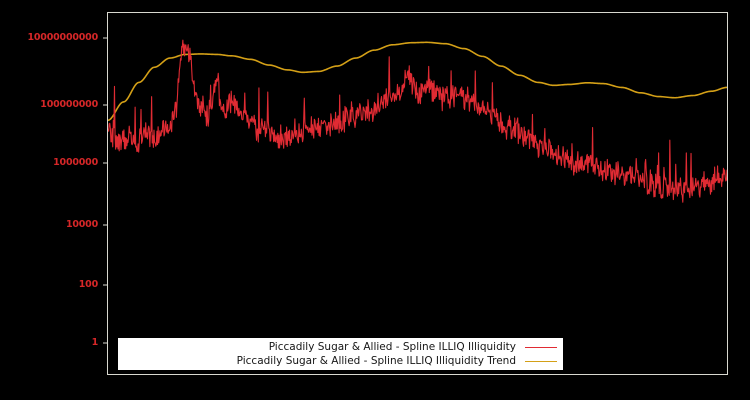  What do you see at coordinates (95, 342) in the screenshot?
I see `y-axis-tick-label: 1` at bounding box center [95, 342].